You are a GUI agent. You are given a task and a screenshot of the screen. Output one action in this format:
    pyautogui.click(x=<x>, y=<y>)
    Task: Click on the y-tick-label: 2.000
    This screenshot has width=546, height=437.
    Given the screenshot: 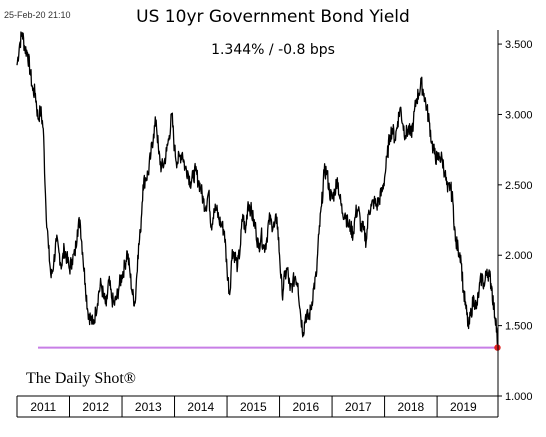 What is the action you would take?
    pyautogui.click(x=519, y=256)
    